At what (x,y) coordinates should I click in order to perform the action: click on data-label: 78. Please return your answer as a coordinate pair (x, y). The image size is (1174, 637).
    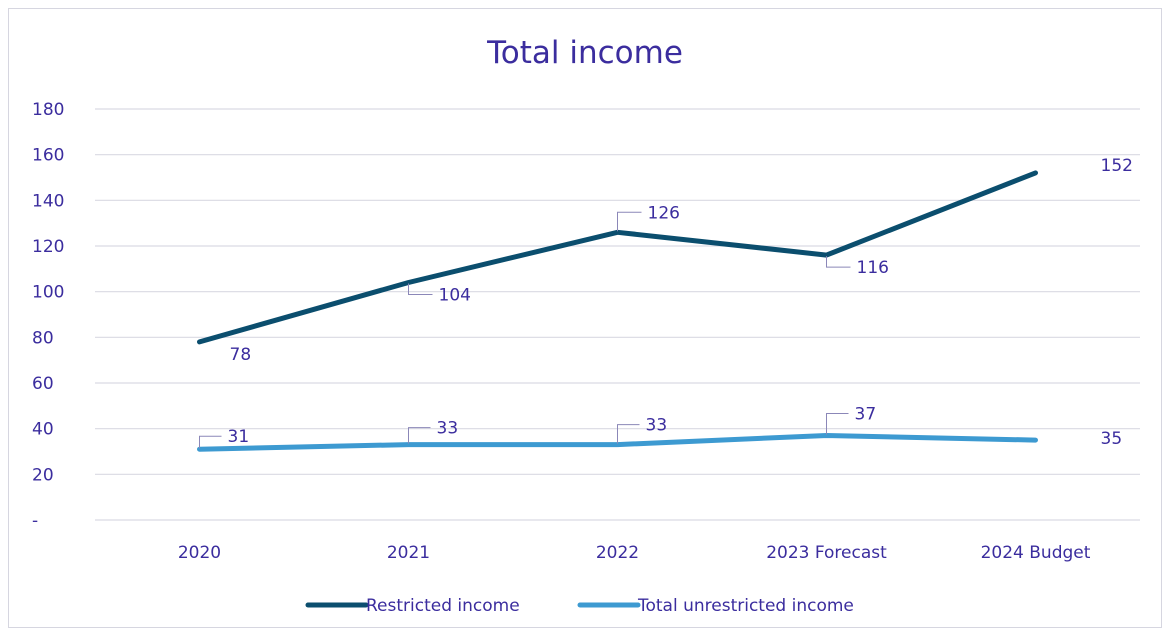
    Looking at the image, I should click on (241, 355).